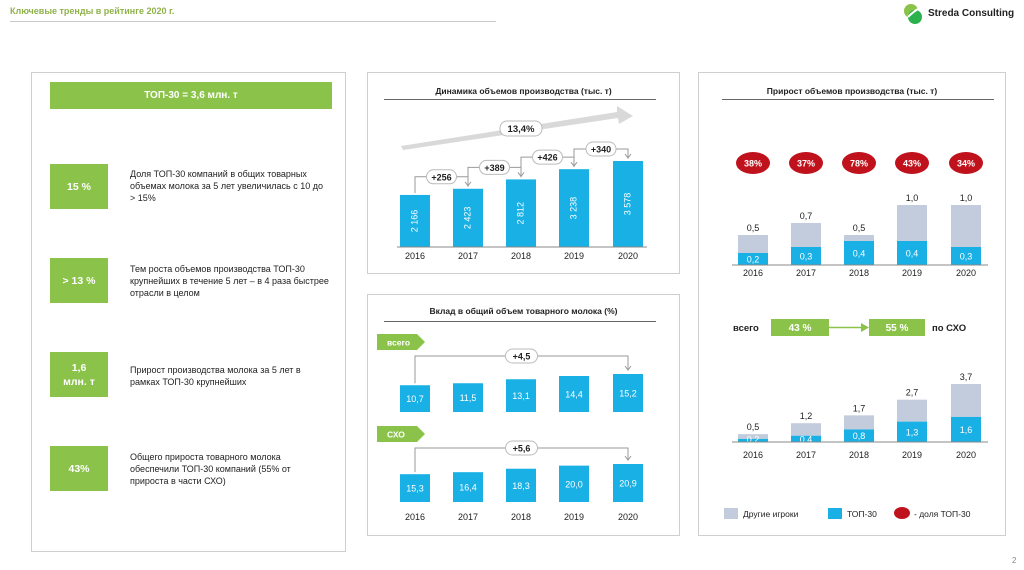  Describe the element at coordinates (628, 517) in the screenshot. I see `share-year-label: 2020` at that location.